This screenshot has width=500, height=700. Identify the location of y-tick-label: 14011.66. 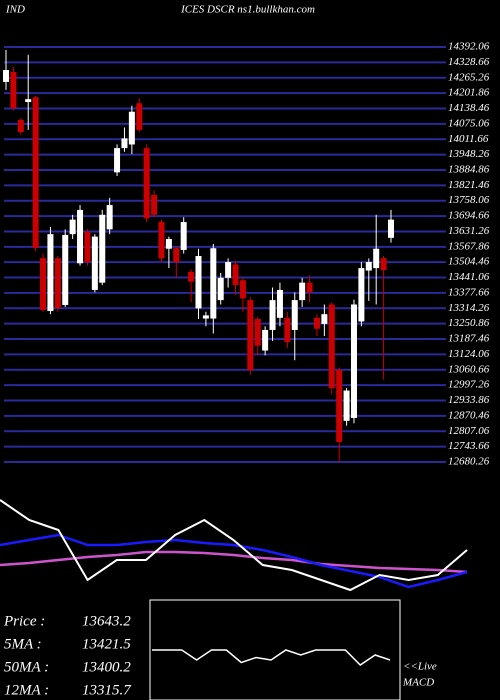
(468, 139).